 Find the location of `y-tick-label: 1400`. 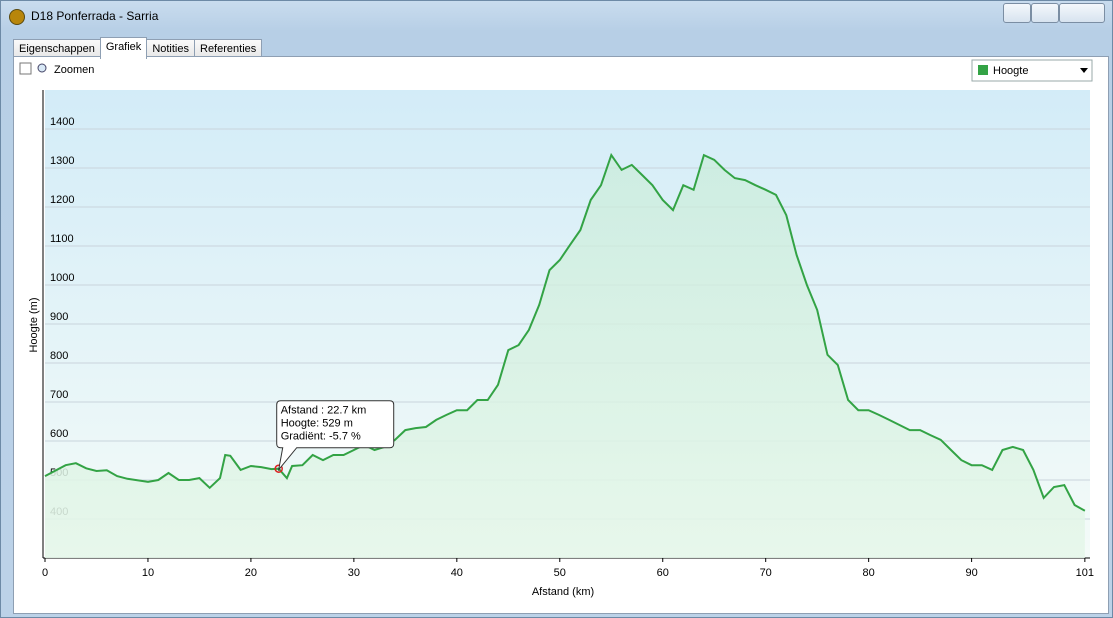

y-tick-label: 1400 is located at coordinates (62, 122).